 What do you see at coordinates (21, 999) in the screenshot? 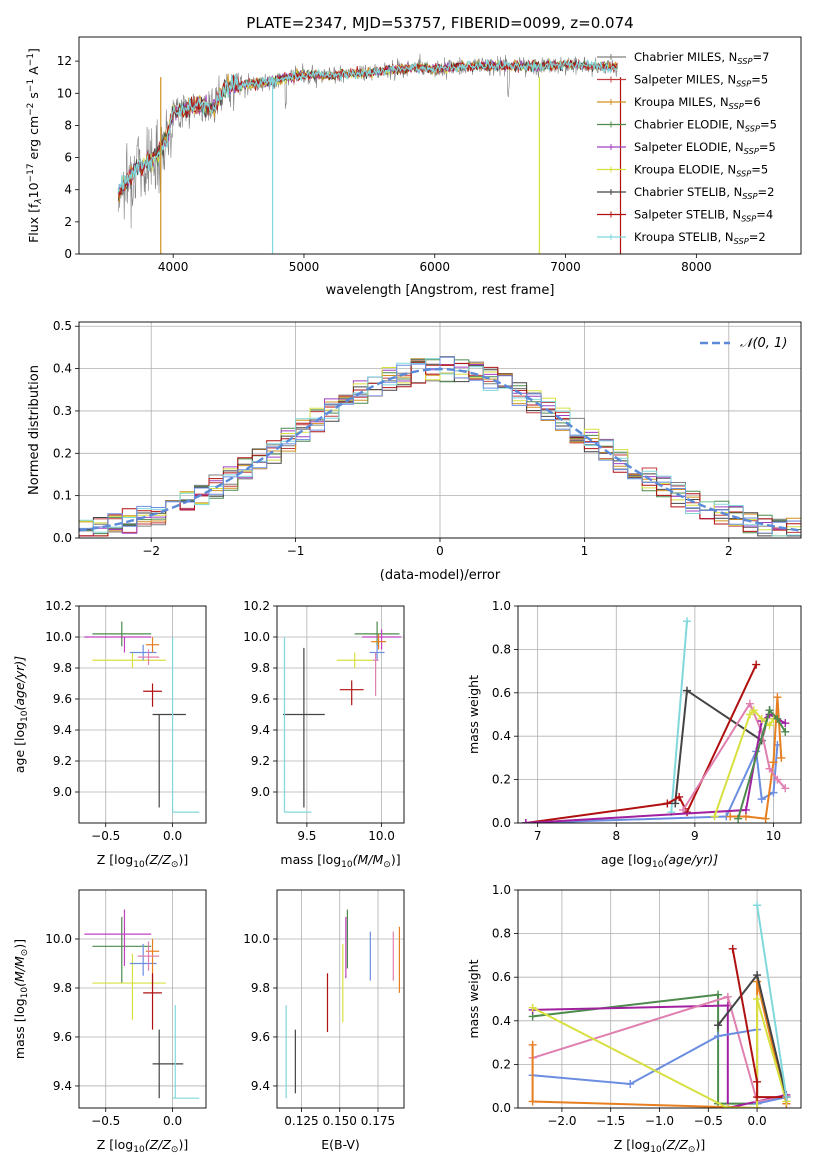
I see `y-axis-label: mass [log10(M/M⊙)]` at bounding box center [21, 999].